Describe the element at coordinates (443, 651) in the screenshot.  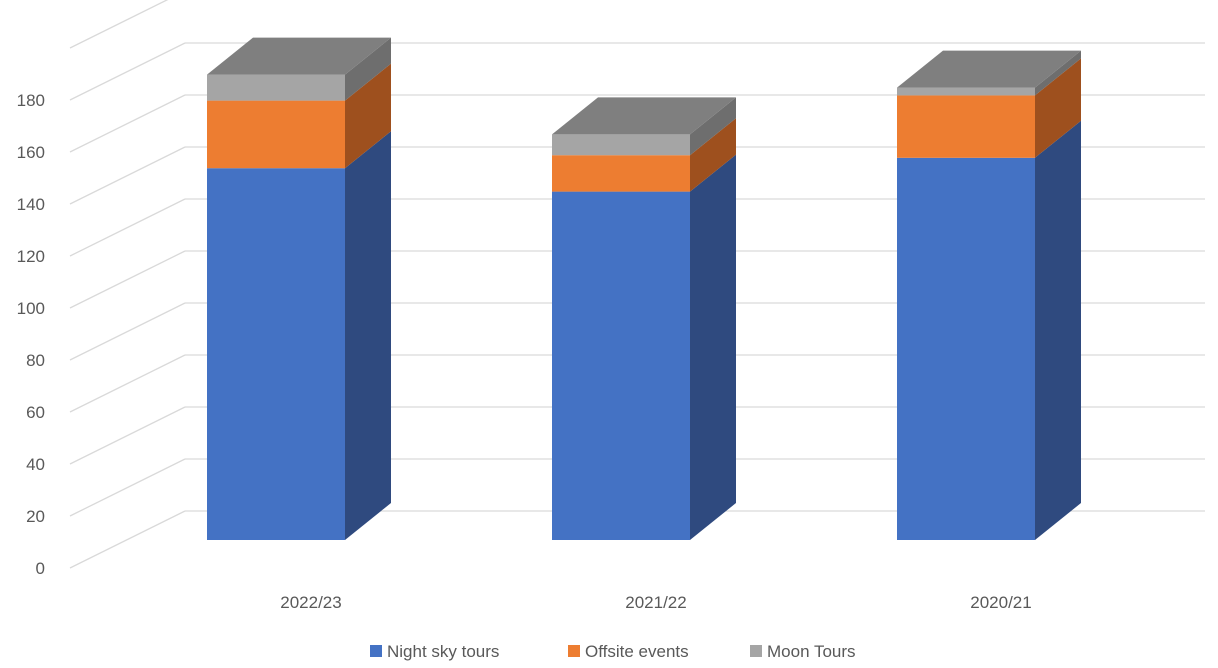
I see `legend-label: Night sky tours` at that location.